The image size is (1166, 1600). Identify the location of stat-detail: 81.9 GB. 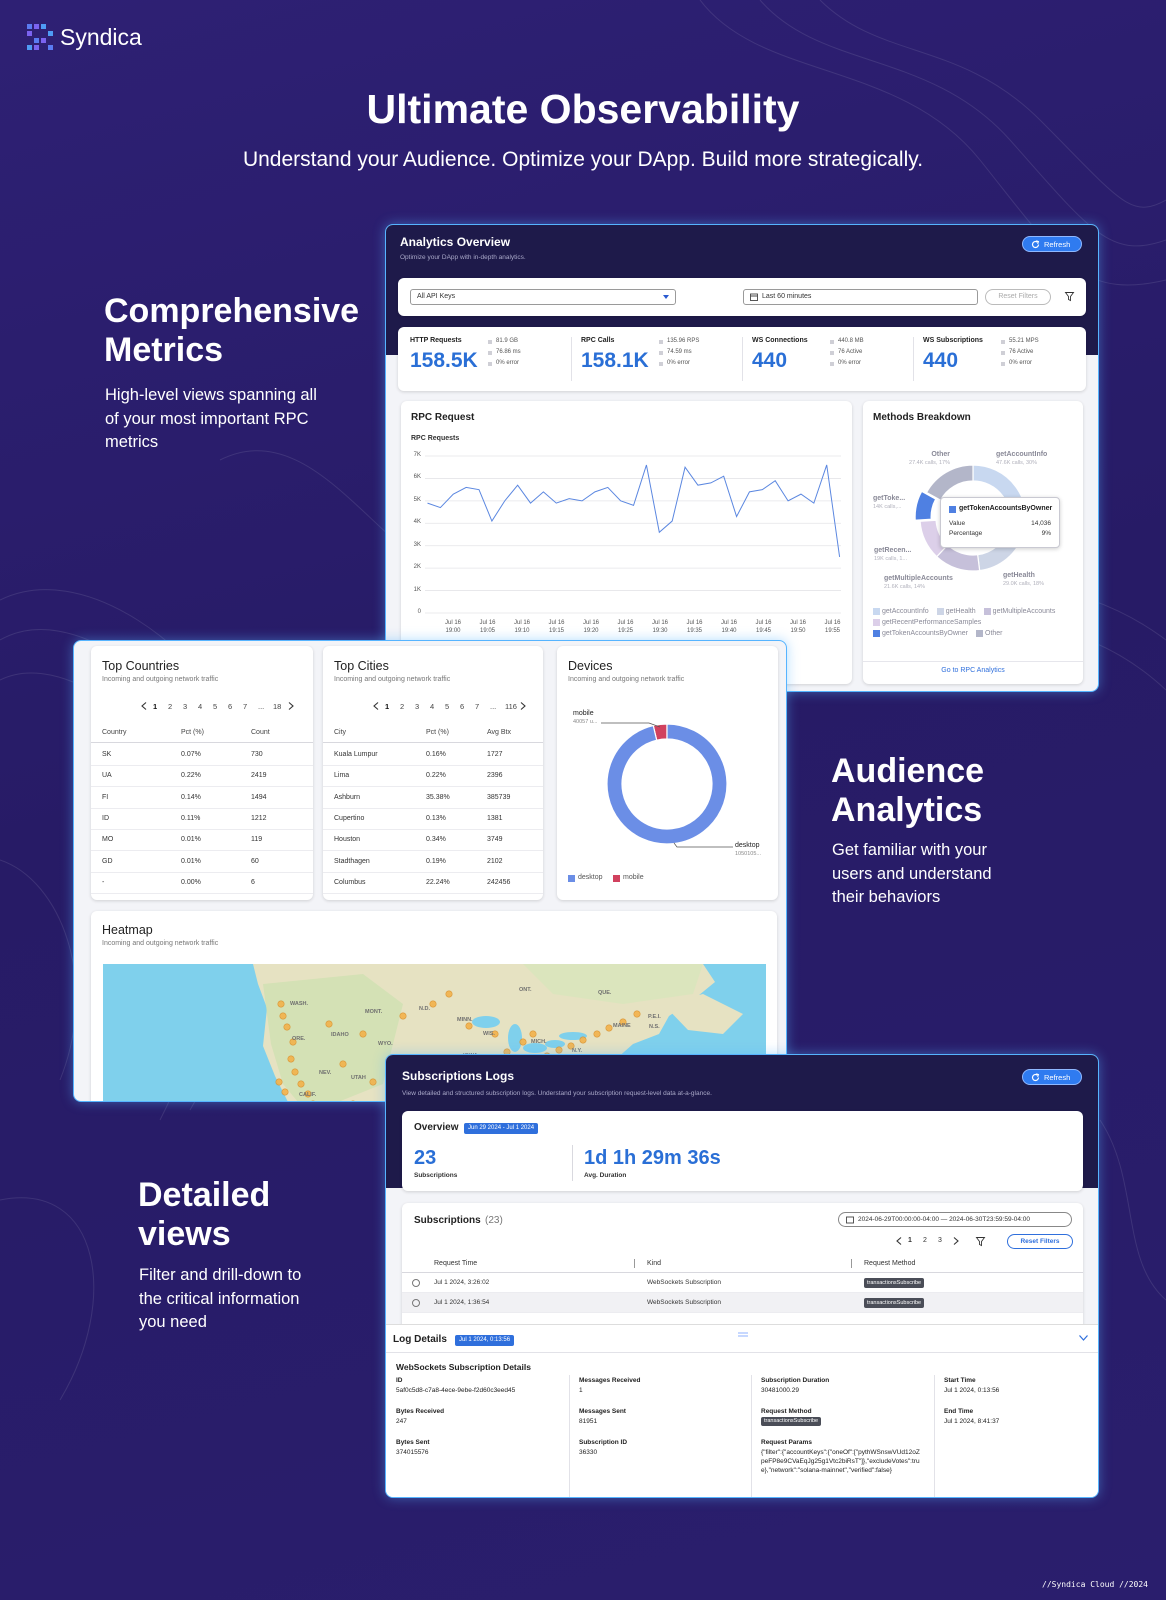
(507, 341).